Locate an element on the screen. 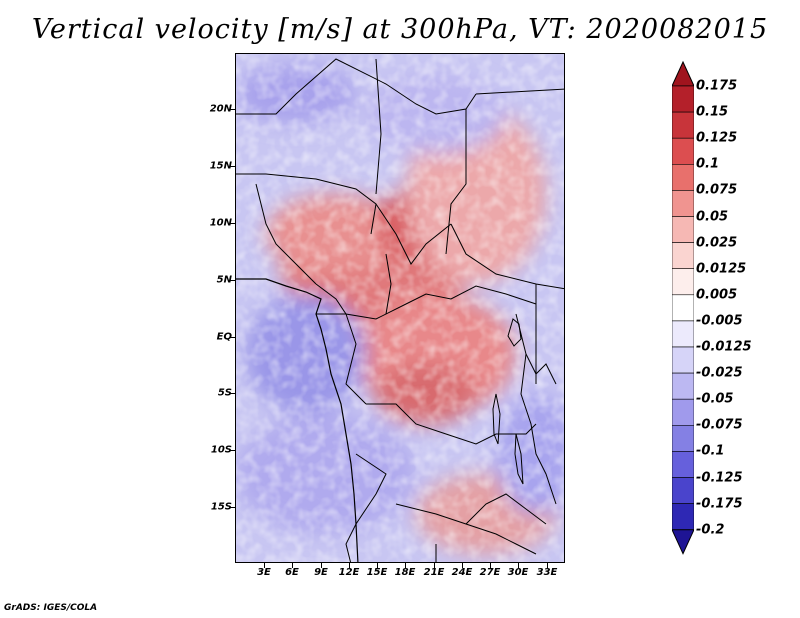  colorbar-label: -0.075 is located at coordinates (719, 425).